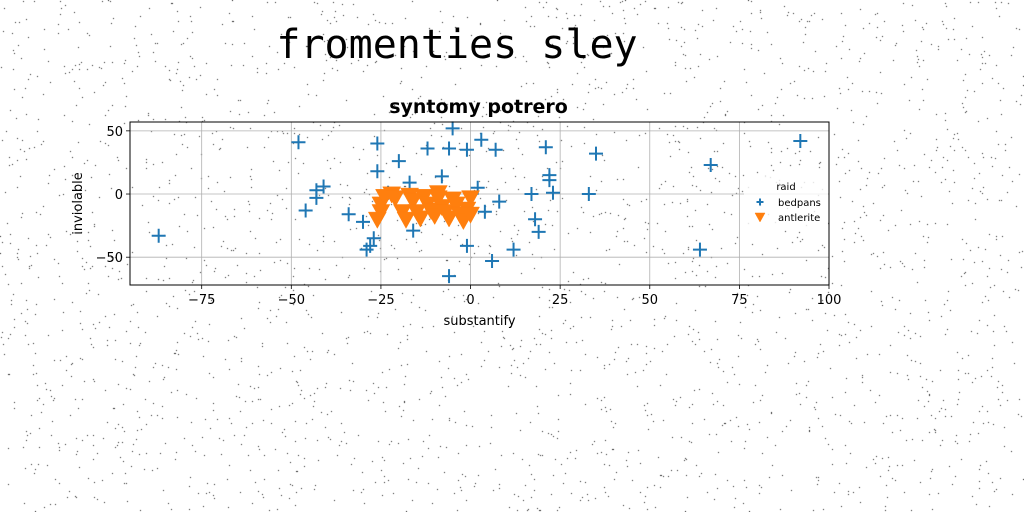 The width and height of the screenshot is (1024, 512). What do you see at coordinates (119, 195) in the screenshot?
I see `y-tick-label: 0` at bounding box center [119, 195].